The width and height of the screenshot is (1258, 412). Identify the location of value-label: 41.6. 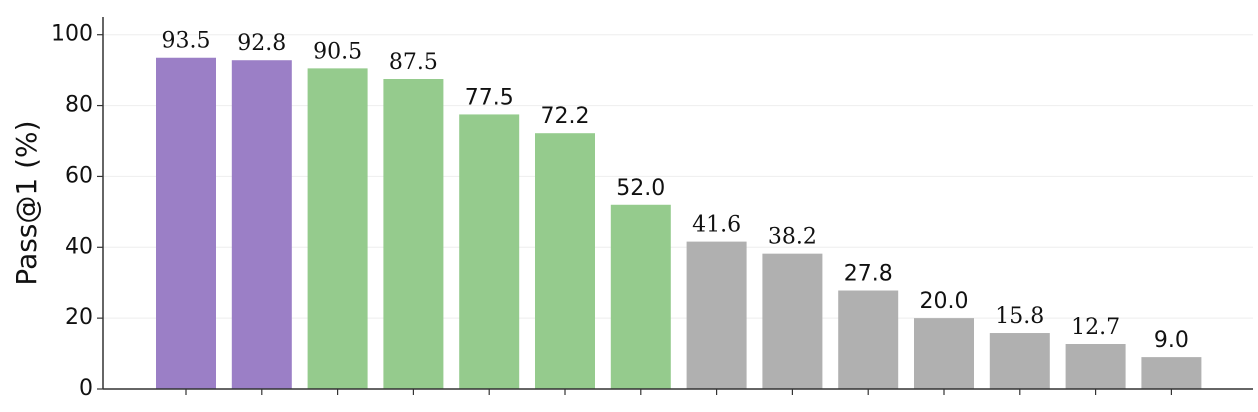
(716, 225).